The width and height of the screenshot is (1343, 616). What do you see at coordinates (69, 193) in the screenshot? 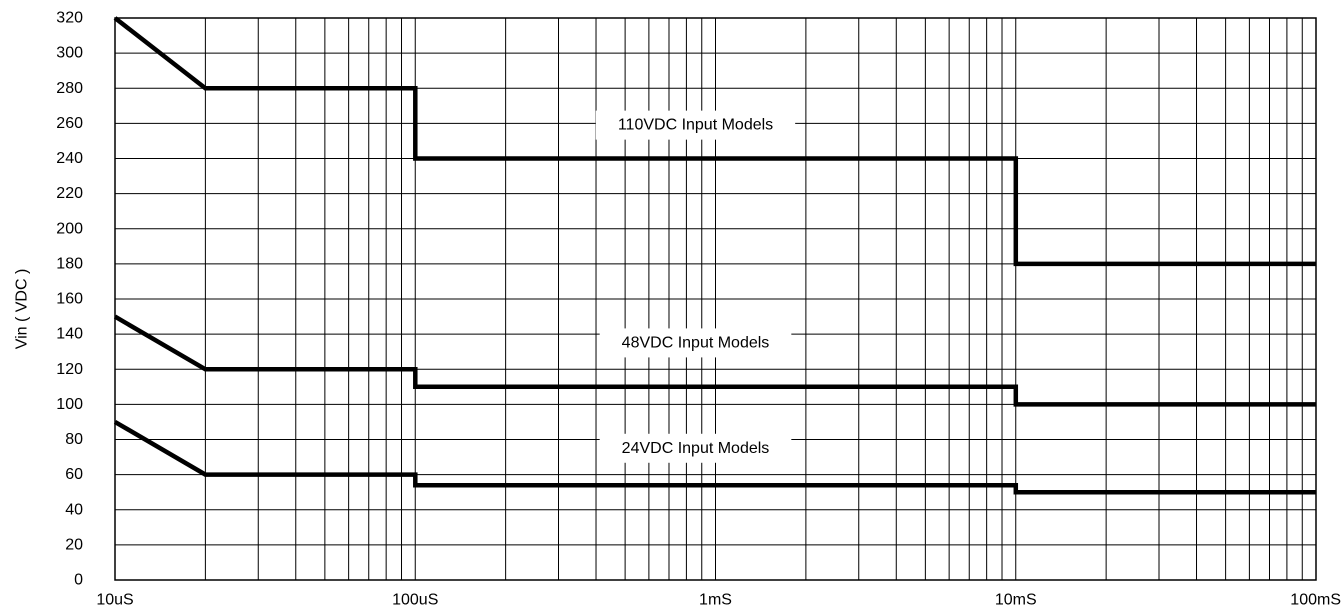
I see `y-tick-label: 220` at bounding box center [69, 193].